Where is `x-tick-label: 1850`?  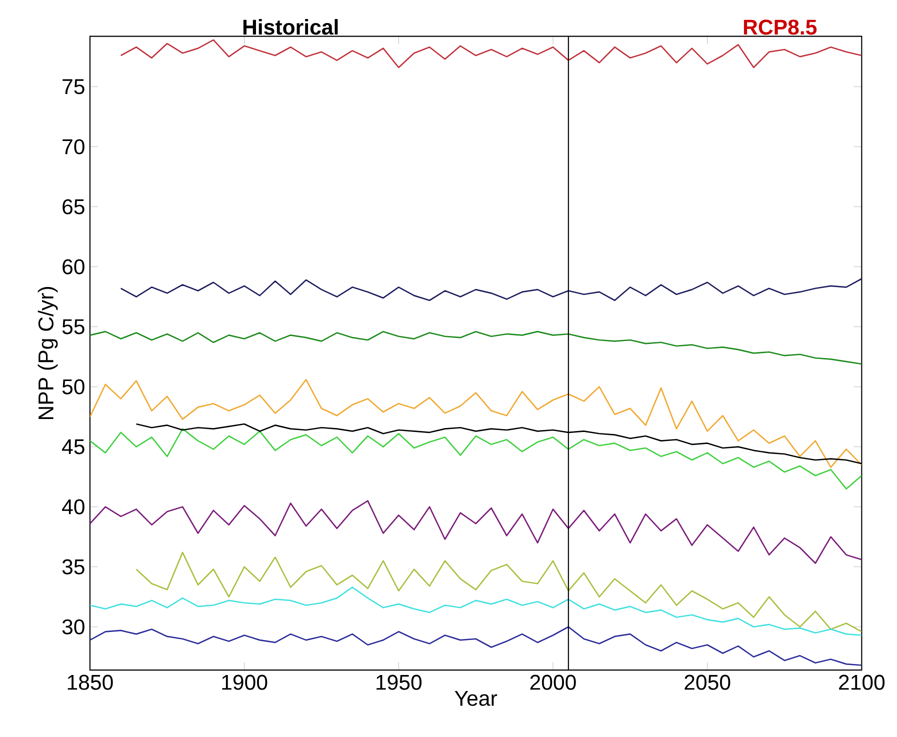 x-tick-label: 1850 is located at coordinates (90, 682).